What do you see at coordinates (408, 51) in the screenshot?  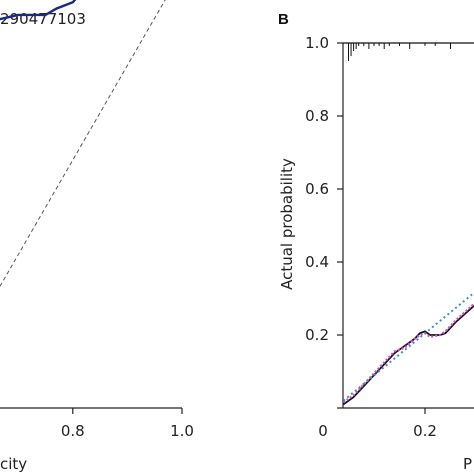 I see `panel-b-rug` at bounding box center [408, 51].